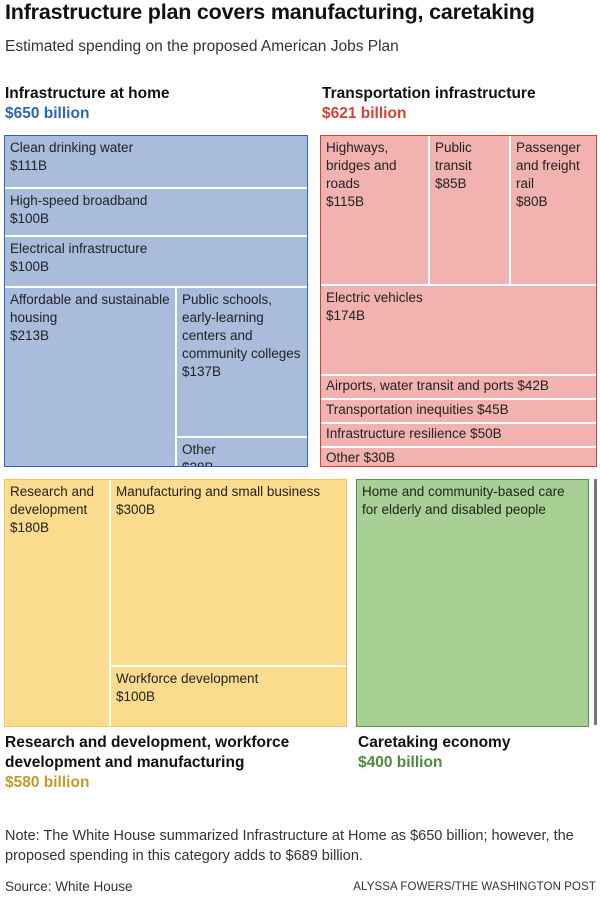 The width and height of the screenshot is (600, 906). I want to click on group-total: $400 billion, so click(400, 762).